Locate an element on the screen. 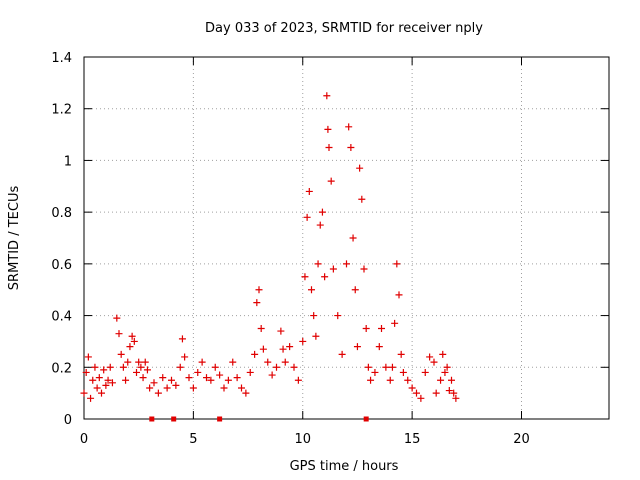 The width and height of the screenshot is (640, 480). x-axis-label: GPS time / hours is located at coordinates (344, 466).